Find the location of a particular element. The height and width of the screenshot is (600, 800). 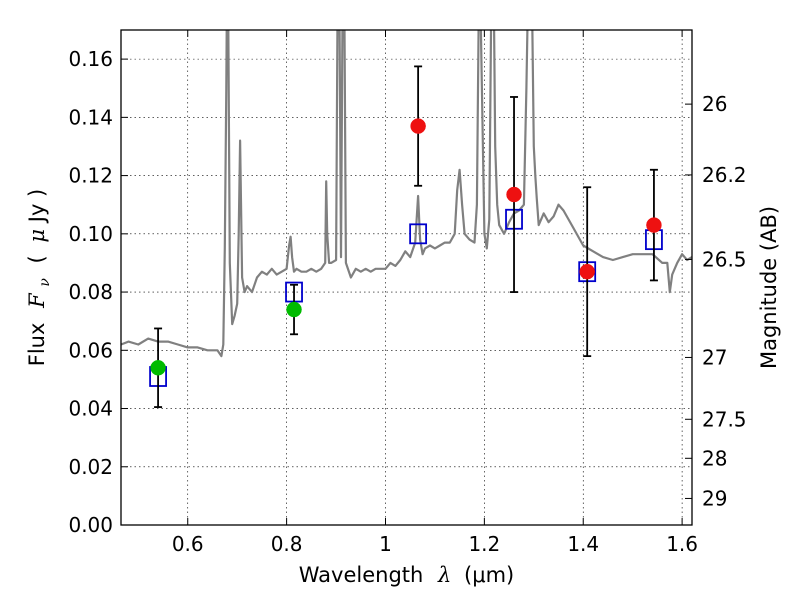

y-axis-label-unit-rest: Jy ) is located at coordinates (37, 207).